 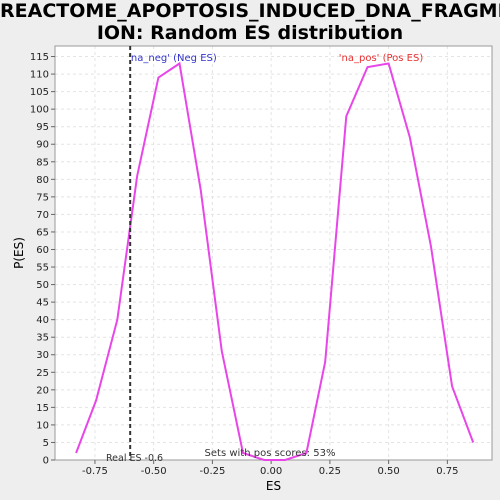 I want to click on y-tick-label: 30, so click(x=42, y=355).